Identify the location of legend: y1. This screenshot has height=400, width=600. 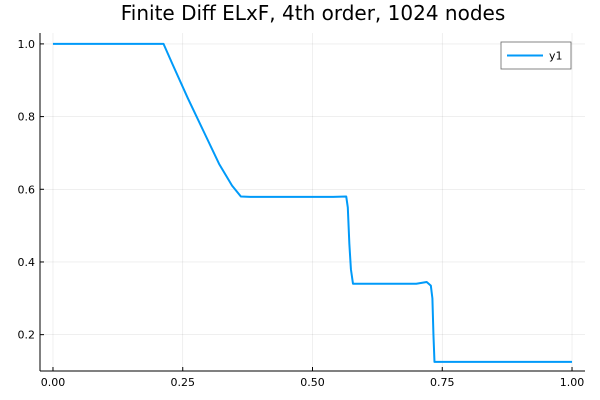
(536, 55).